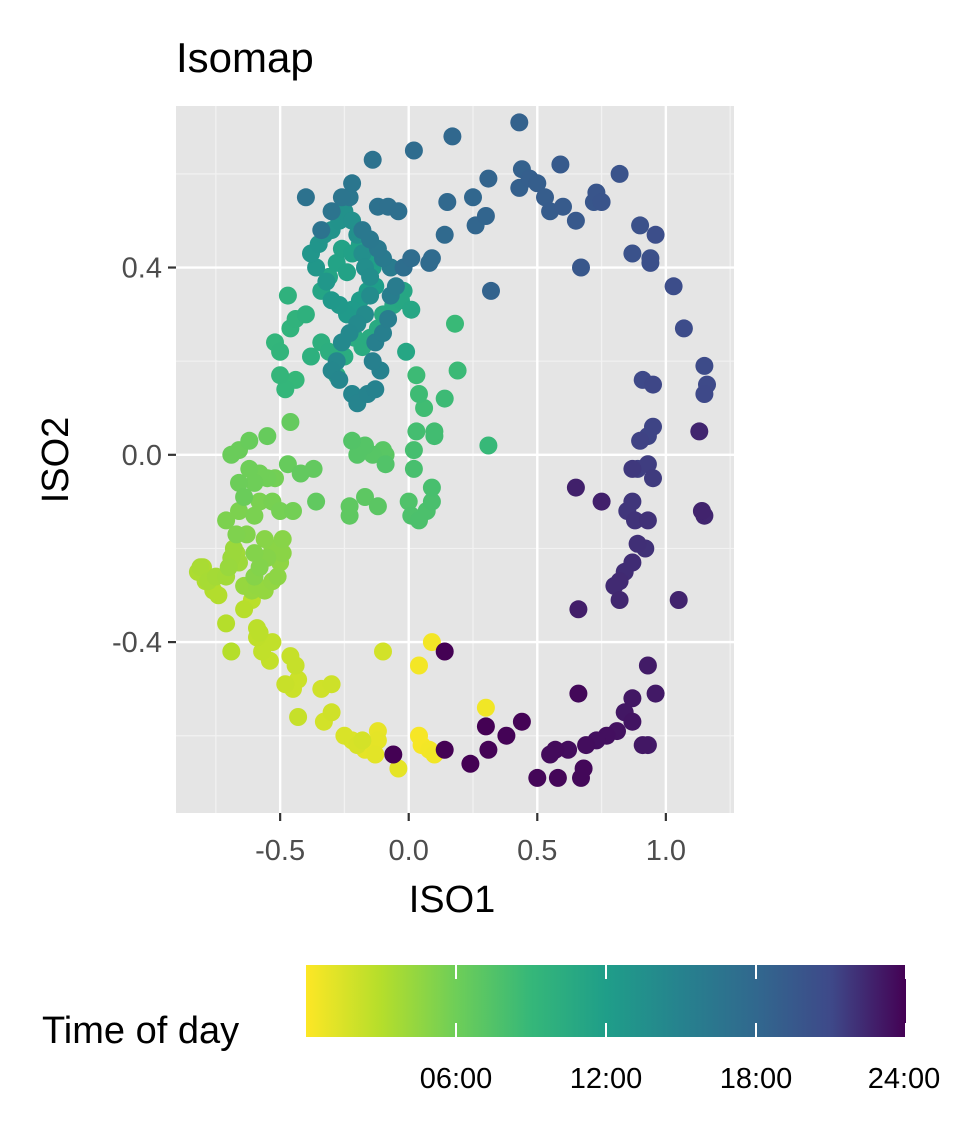  Describe the element at coordinates (537, 851) in the screenshot. I see `x-tick-label: 0.5` at that location.